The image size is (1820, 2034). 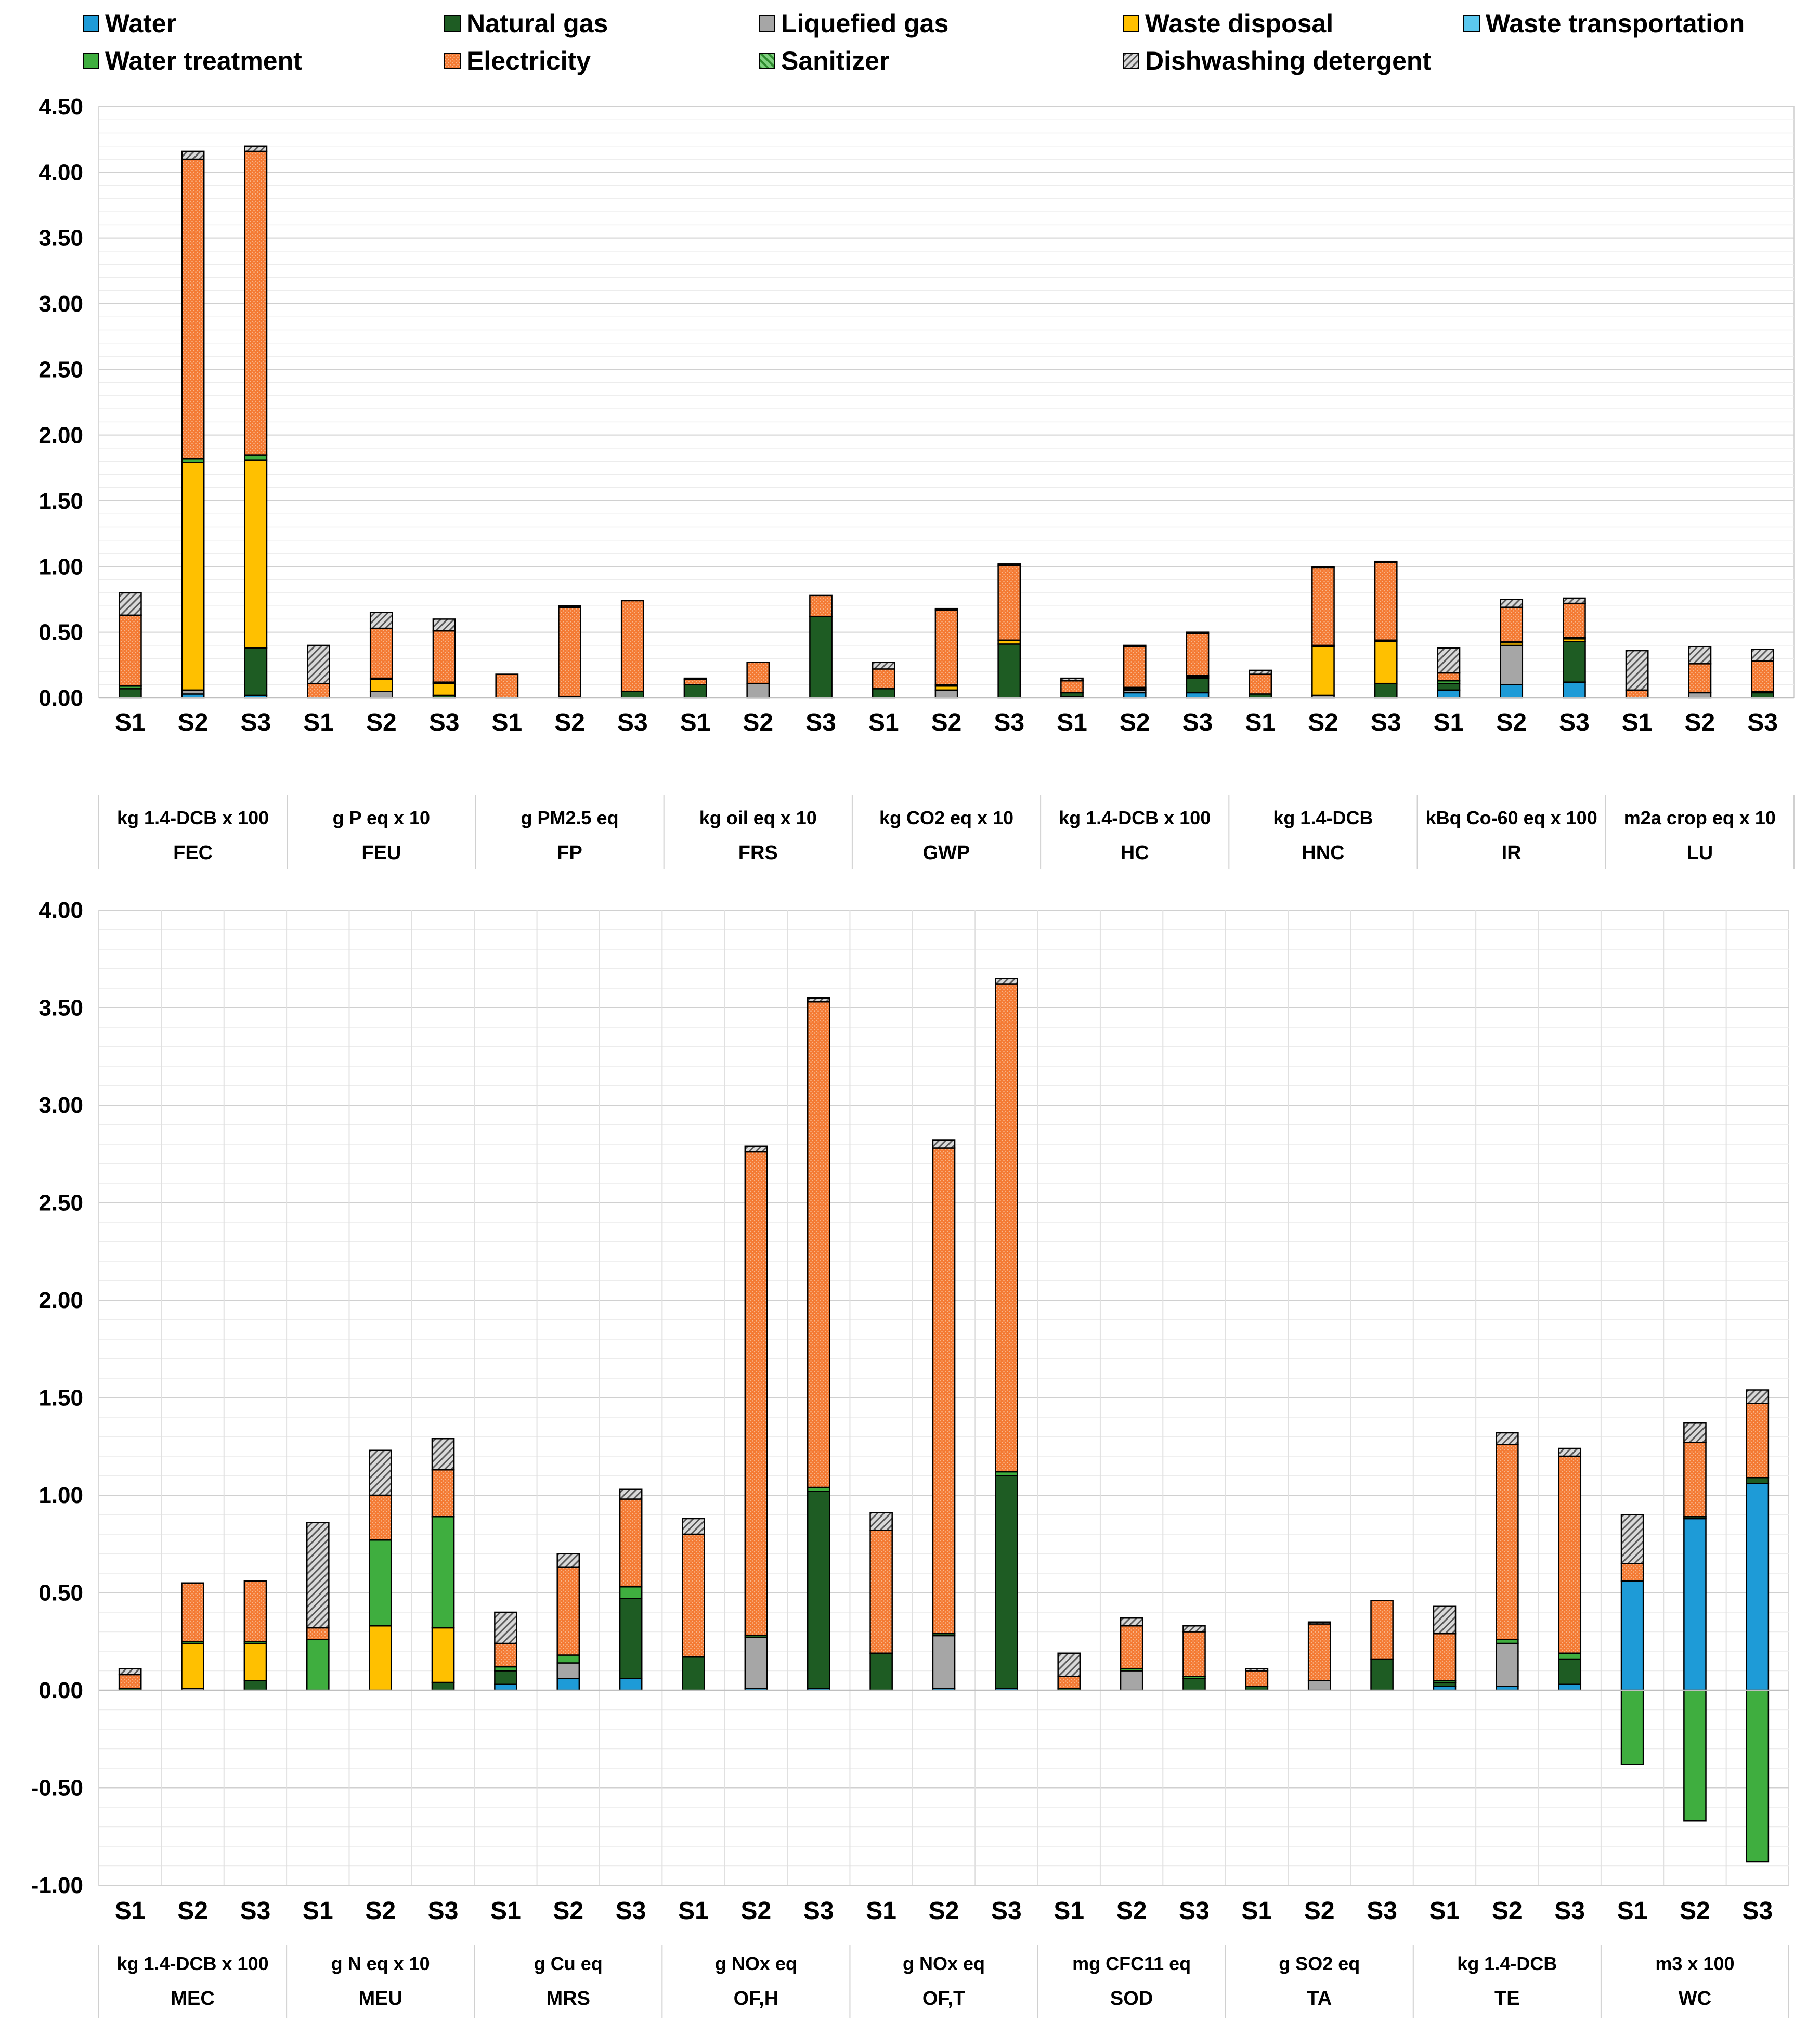 I want to click on legend-swatch-sanitizer, so click(x=767, y=61).